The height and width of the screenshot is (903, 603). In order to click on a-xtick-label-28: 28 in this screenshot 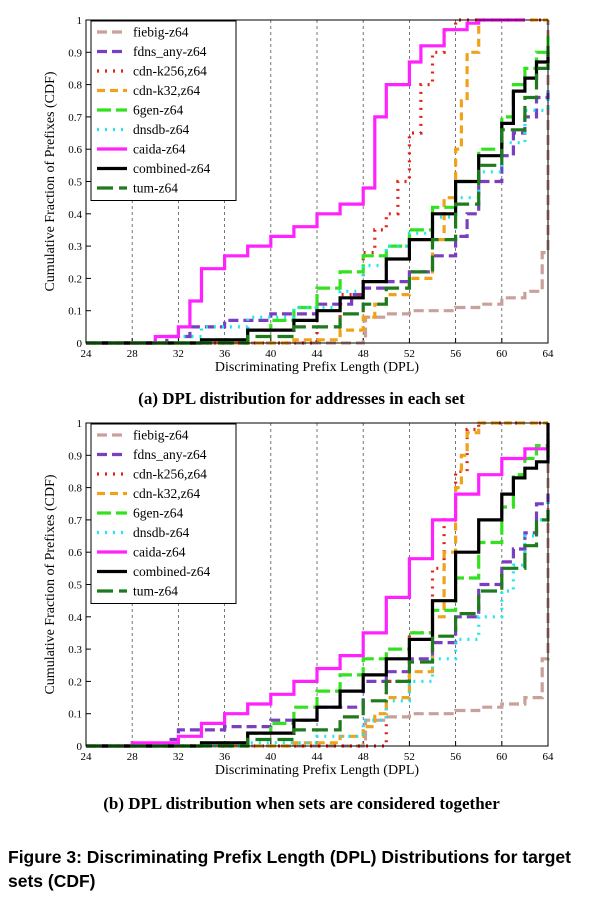, I will do `click(133, 354)`.